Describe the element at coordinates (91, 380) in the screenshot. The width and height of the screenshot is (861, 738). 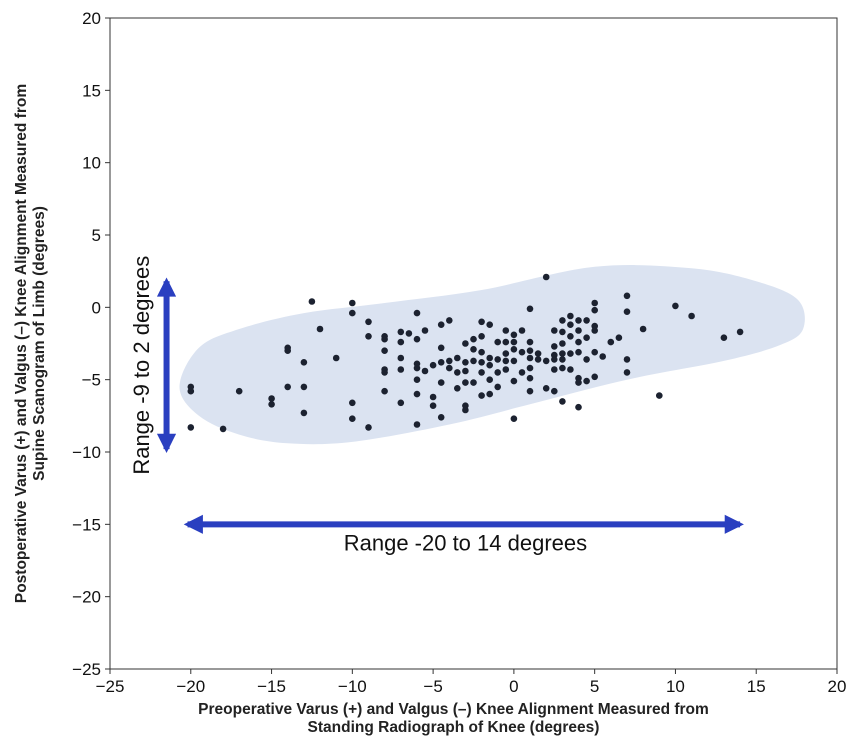
I see `y-tick-label: −5` at that location.